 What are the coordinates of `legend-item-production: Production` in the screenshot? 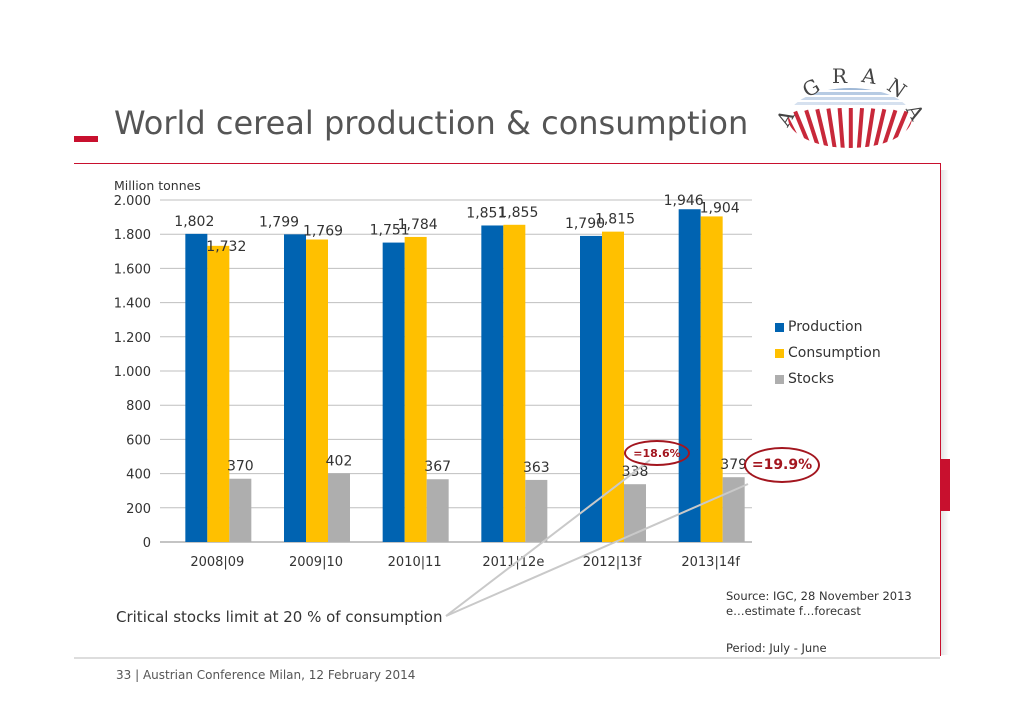 It's located at (828, 327).